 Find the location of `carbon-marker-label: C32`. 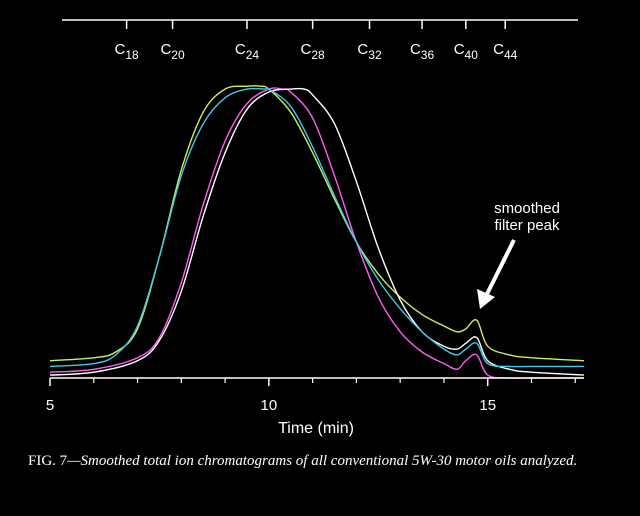

carbon-marker-label: C32 is located at coordinates (369, 51).